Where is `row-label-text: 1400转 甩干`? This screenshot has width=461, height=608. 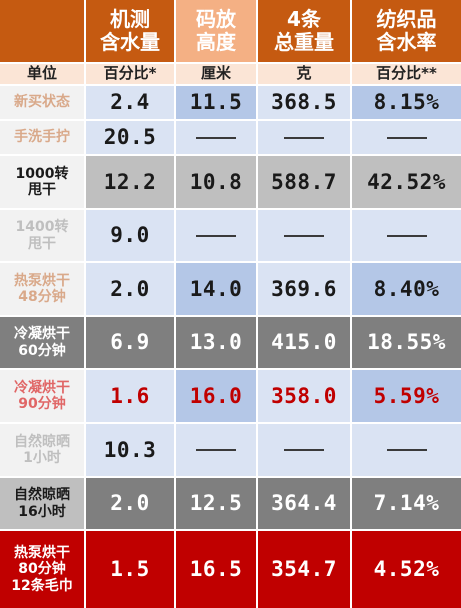 row-label-text: 1400转 甩干 is located at coordinates (42, 235).